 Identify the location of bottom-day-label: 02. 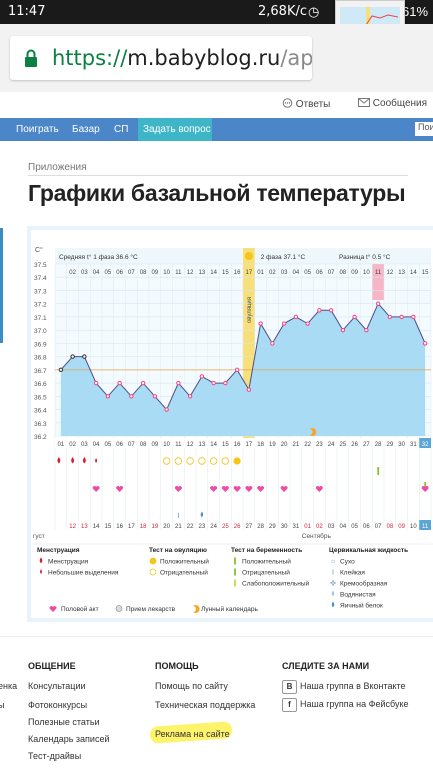
(72, 445).